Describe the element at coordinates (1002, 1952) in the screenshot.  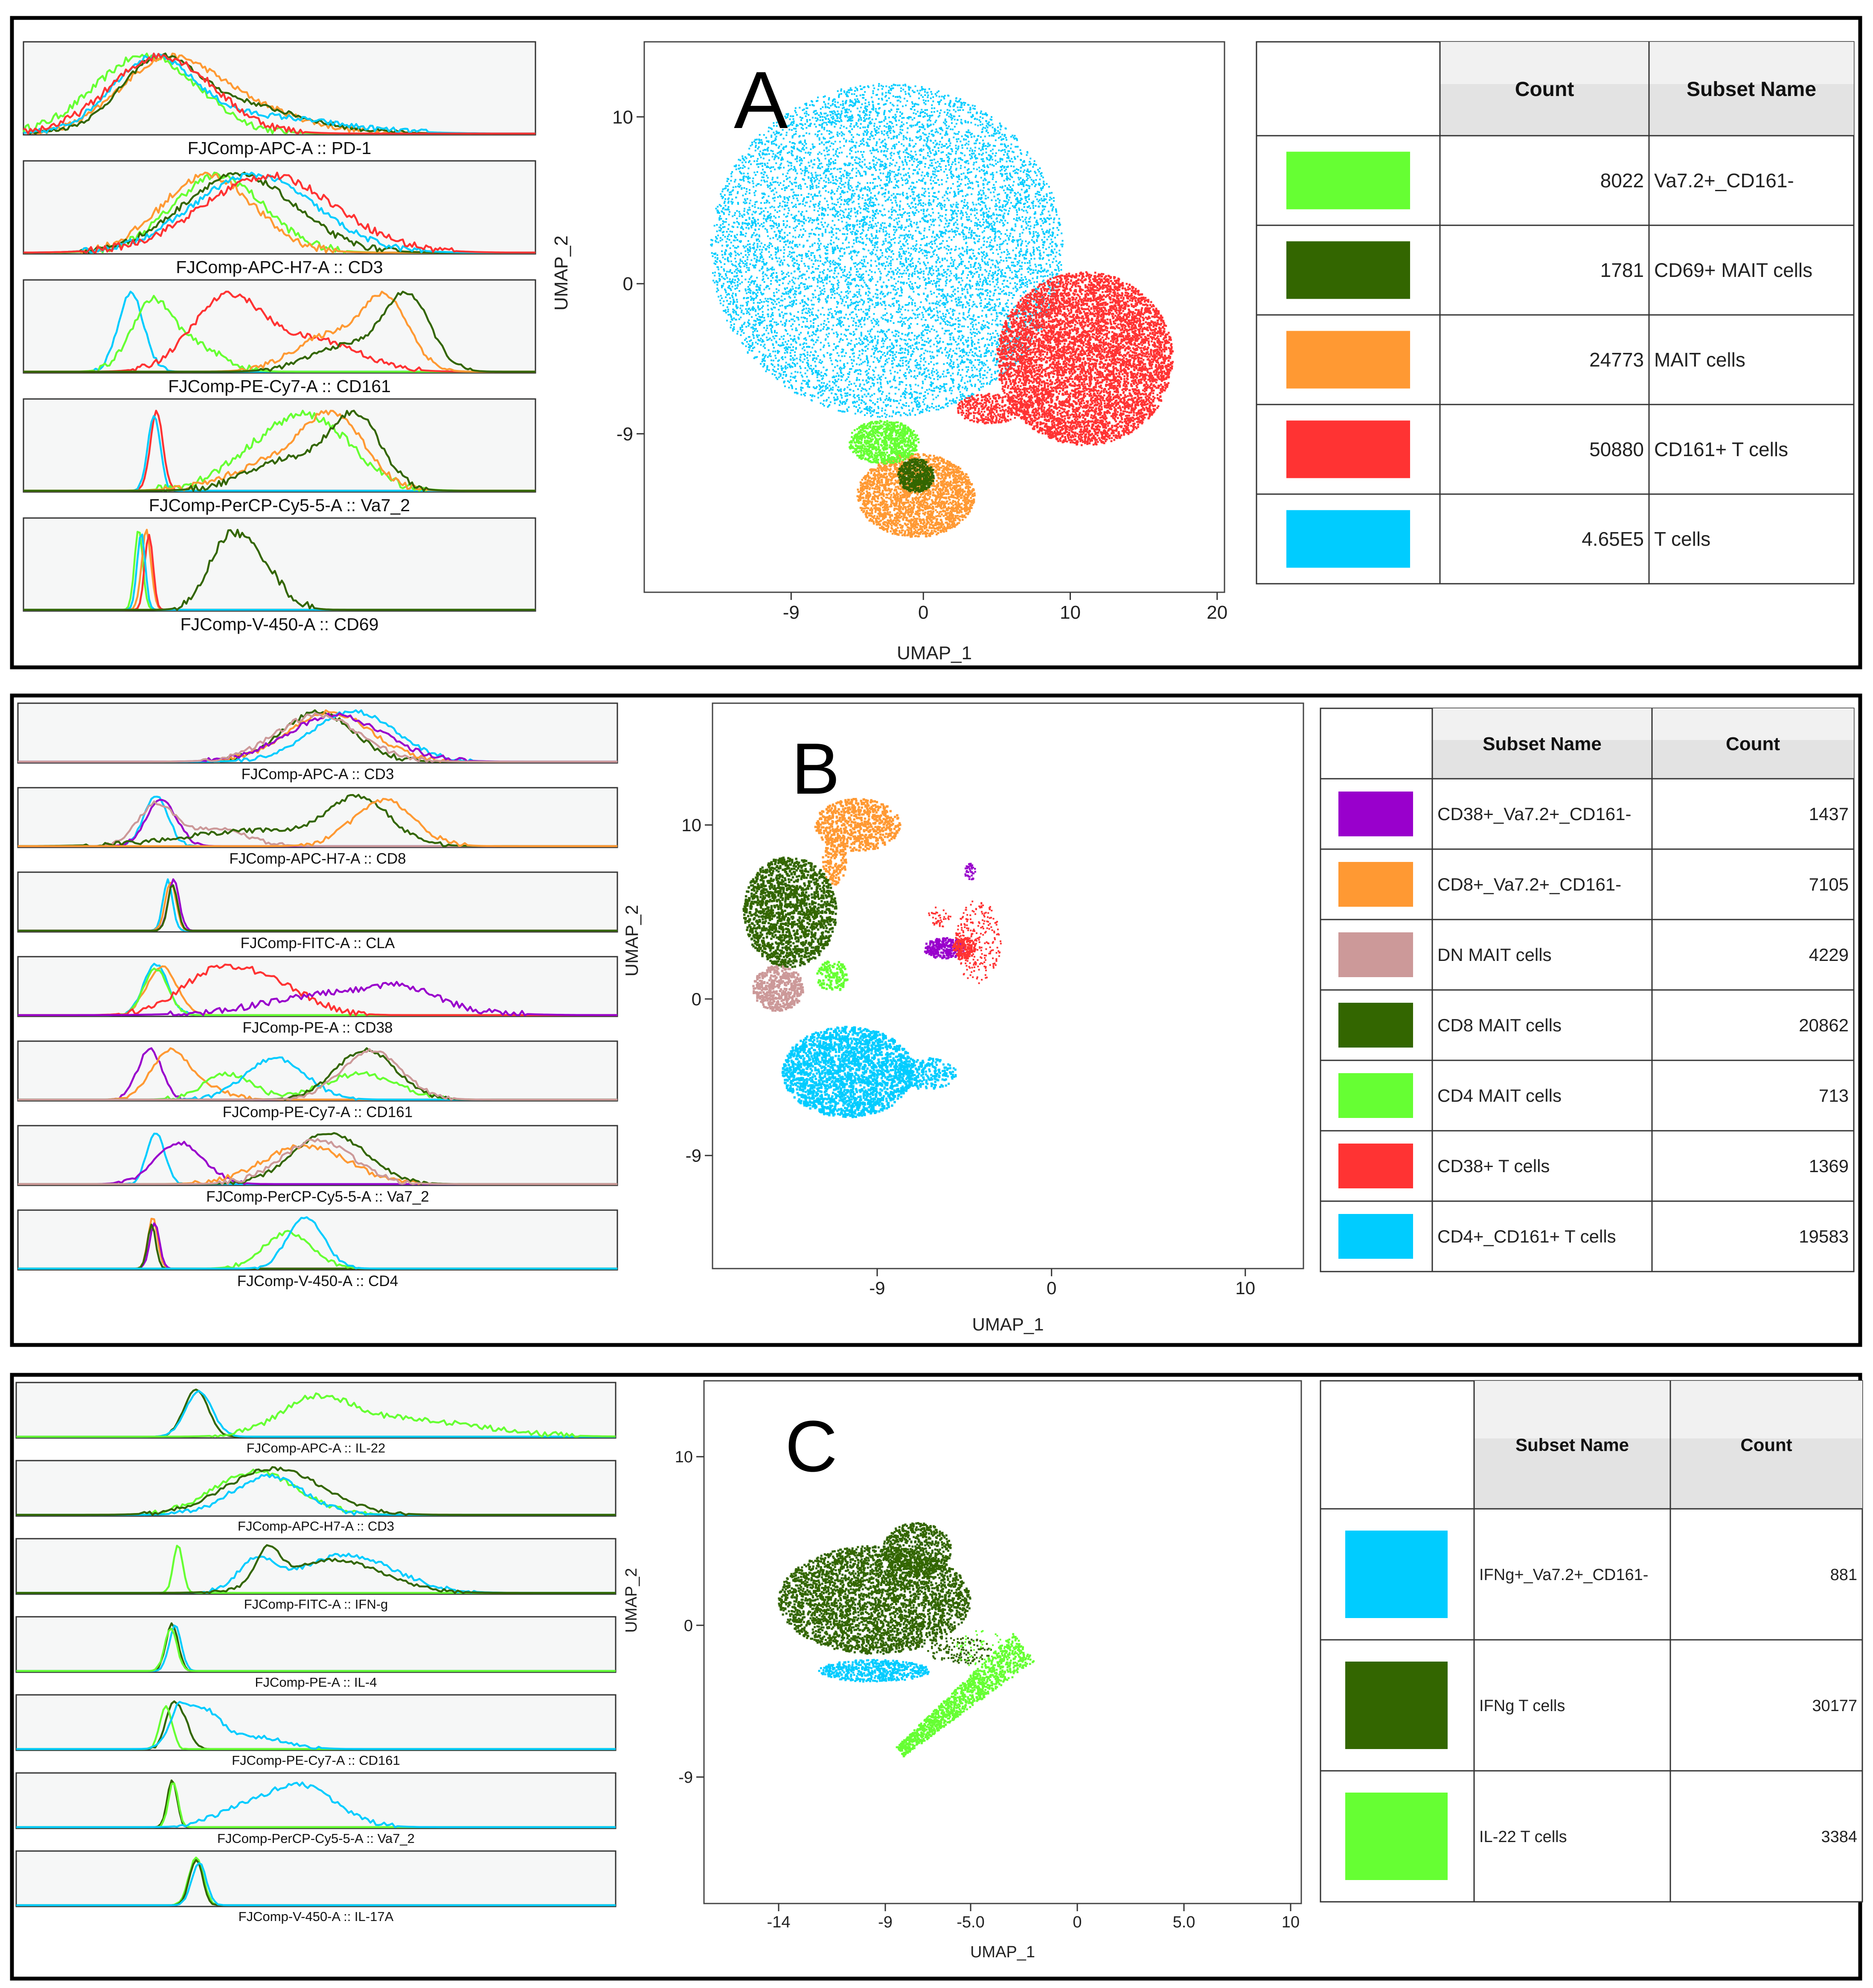
I see `x-axis-label: UMAP_1` at that location.